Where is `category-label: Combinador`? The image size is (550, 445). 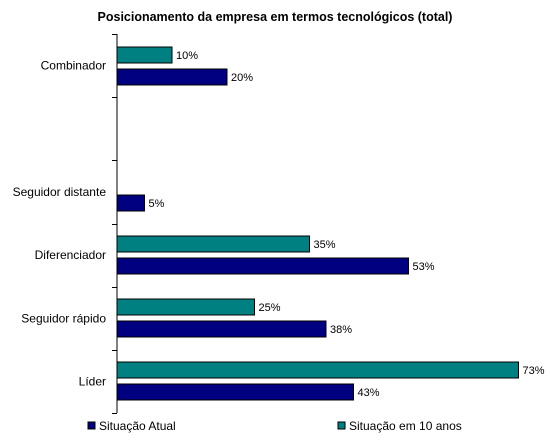
category-label: Combinador is located at coordinates (73, 66).